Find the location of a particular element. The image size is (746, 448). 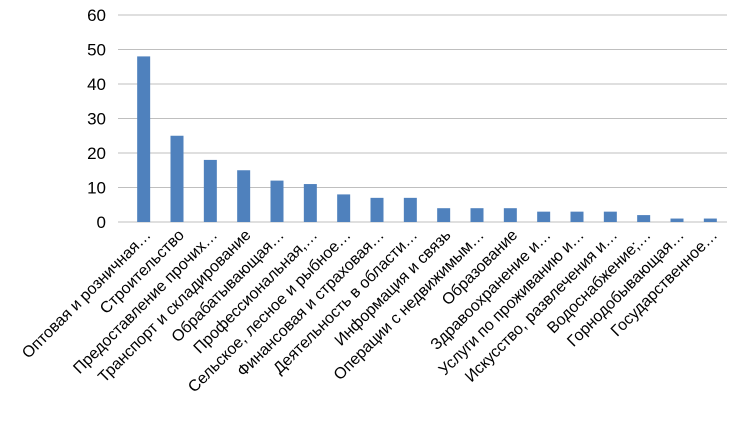

y-tick-label: 50 is located at coordinates (96, 50).